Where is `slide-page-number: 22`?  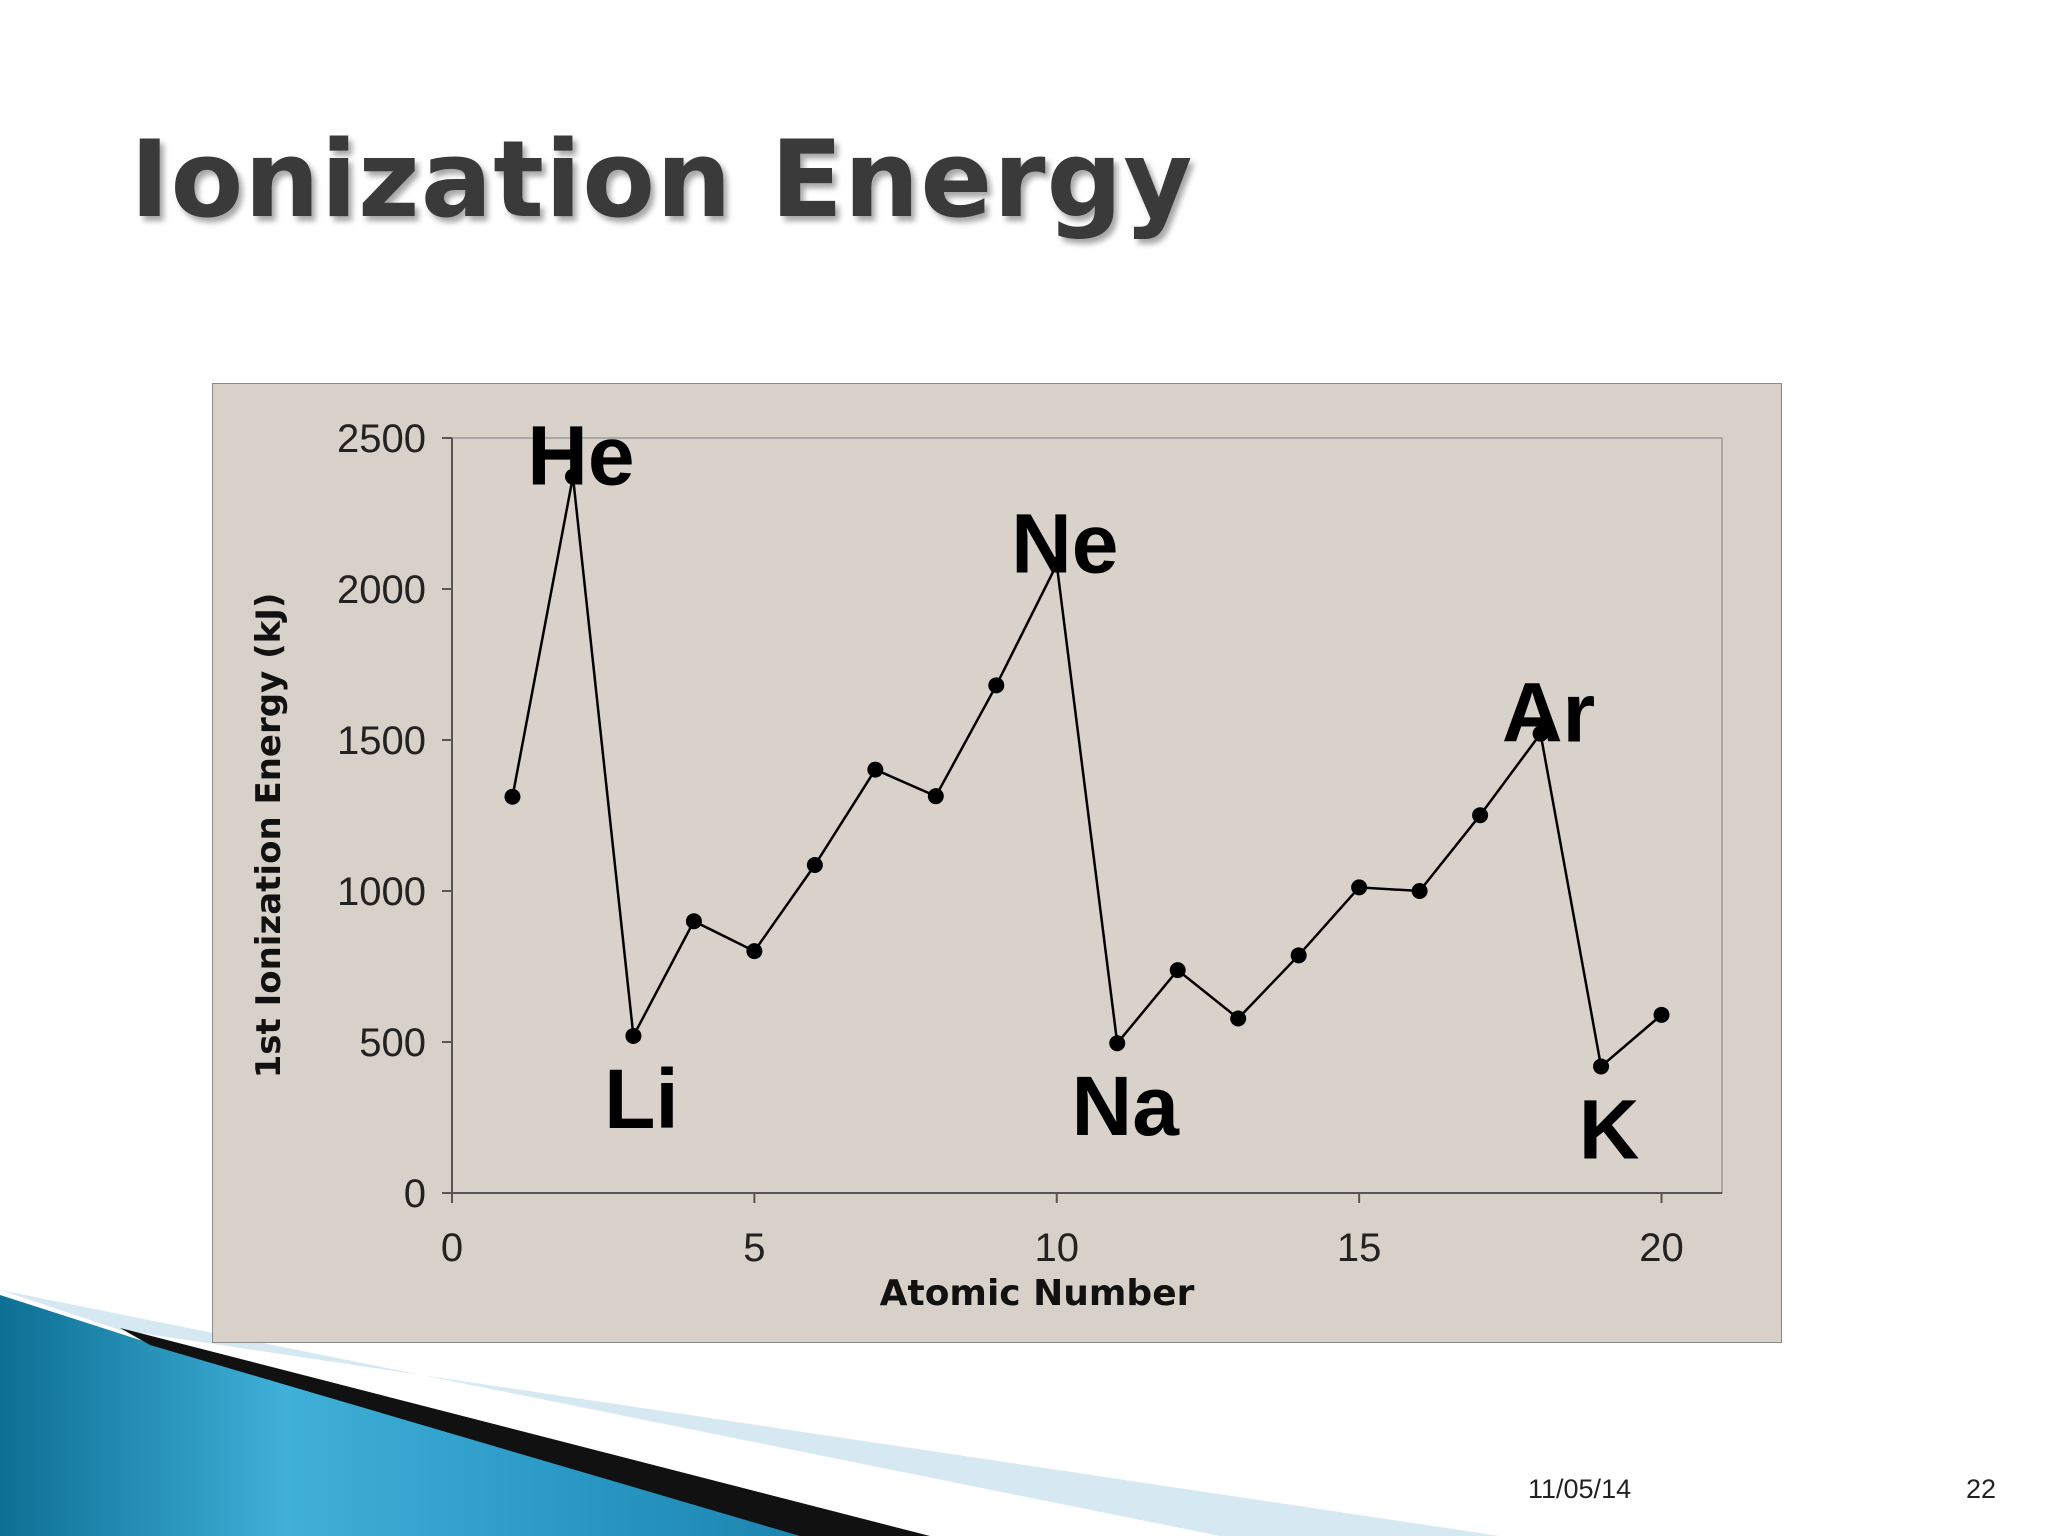 slide-page-number: 22 is located at coordinates (1981, 1489).